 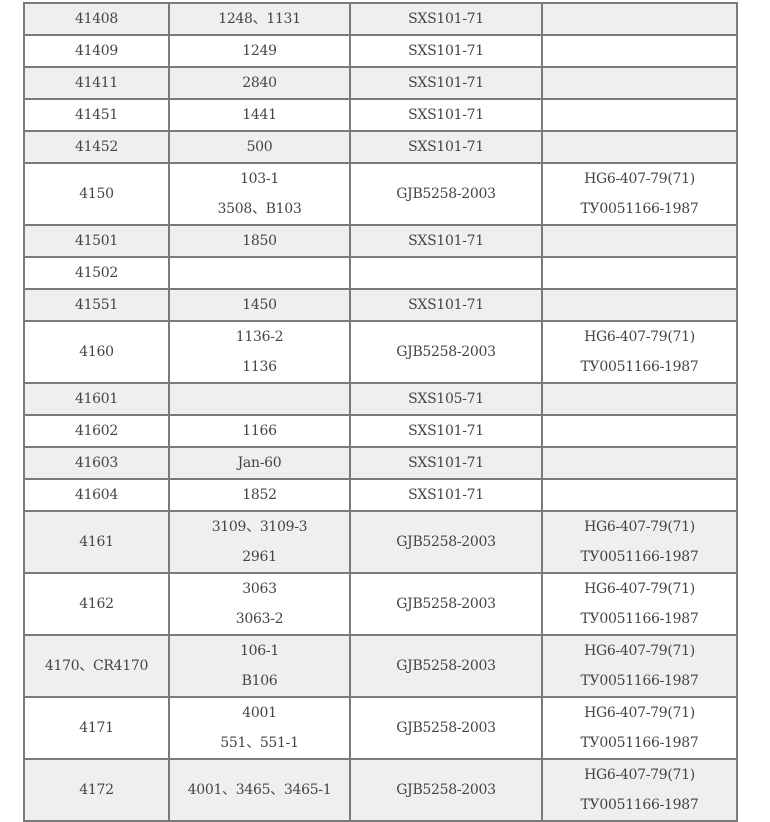 What do you see at coordinates (259, 352) in the screenshot?
I see `code-cell: 1136-2 1136` at bounding box center [259, 352].